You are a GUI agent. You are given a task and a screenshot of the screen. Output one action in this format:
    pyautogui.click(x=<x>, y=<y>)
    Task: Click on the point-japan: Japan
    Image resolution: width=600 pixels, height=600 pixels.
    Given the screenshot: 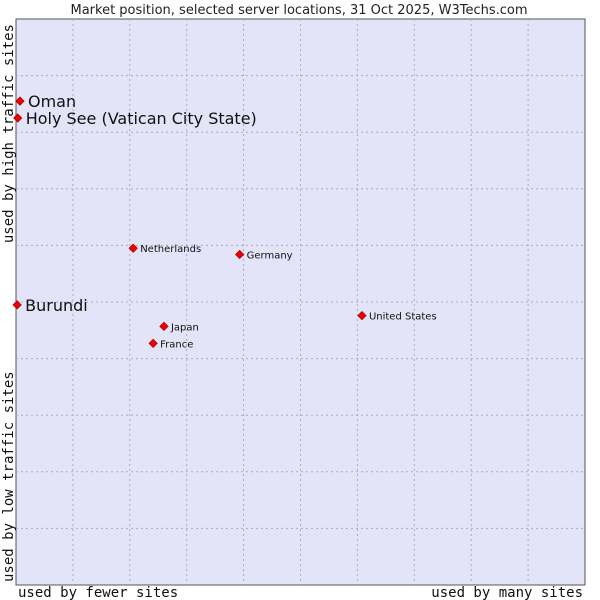 What is the action you would take?
    pyautogui.click(x=179, y=327)
    